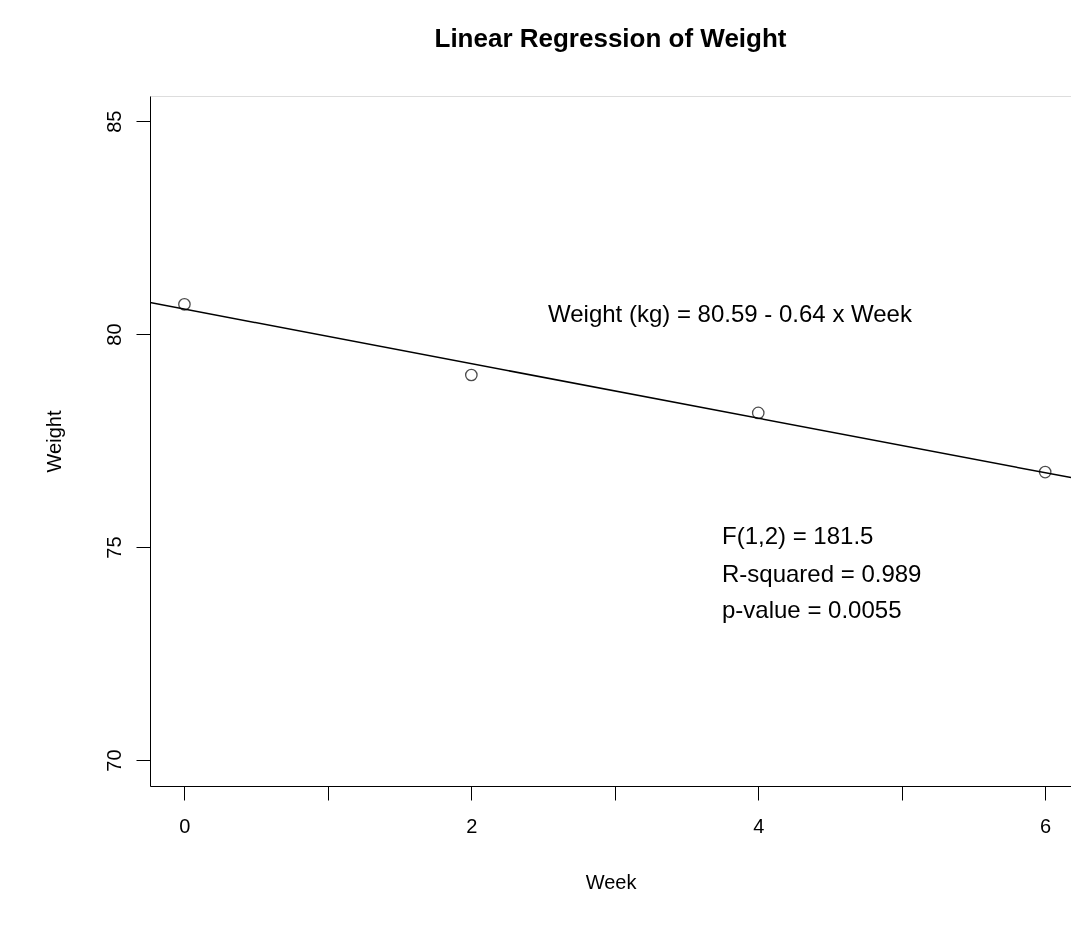 This screenshot has width=1071, height=925. I want to click on x-tick-label: 2, so click(472, 825).